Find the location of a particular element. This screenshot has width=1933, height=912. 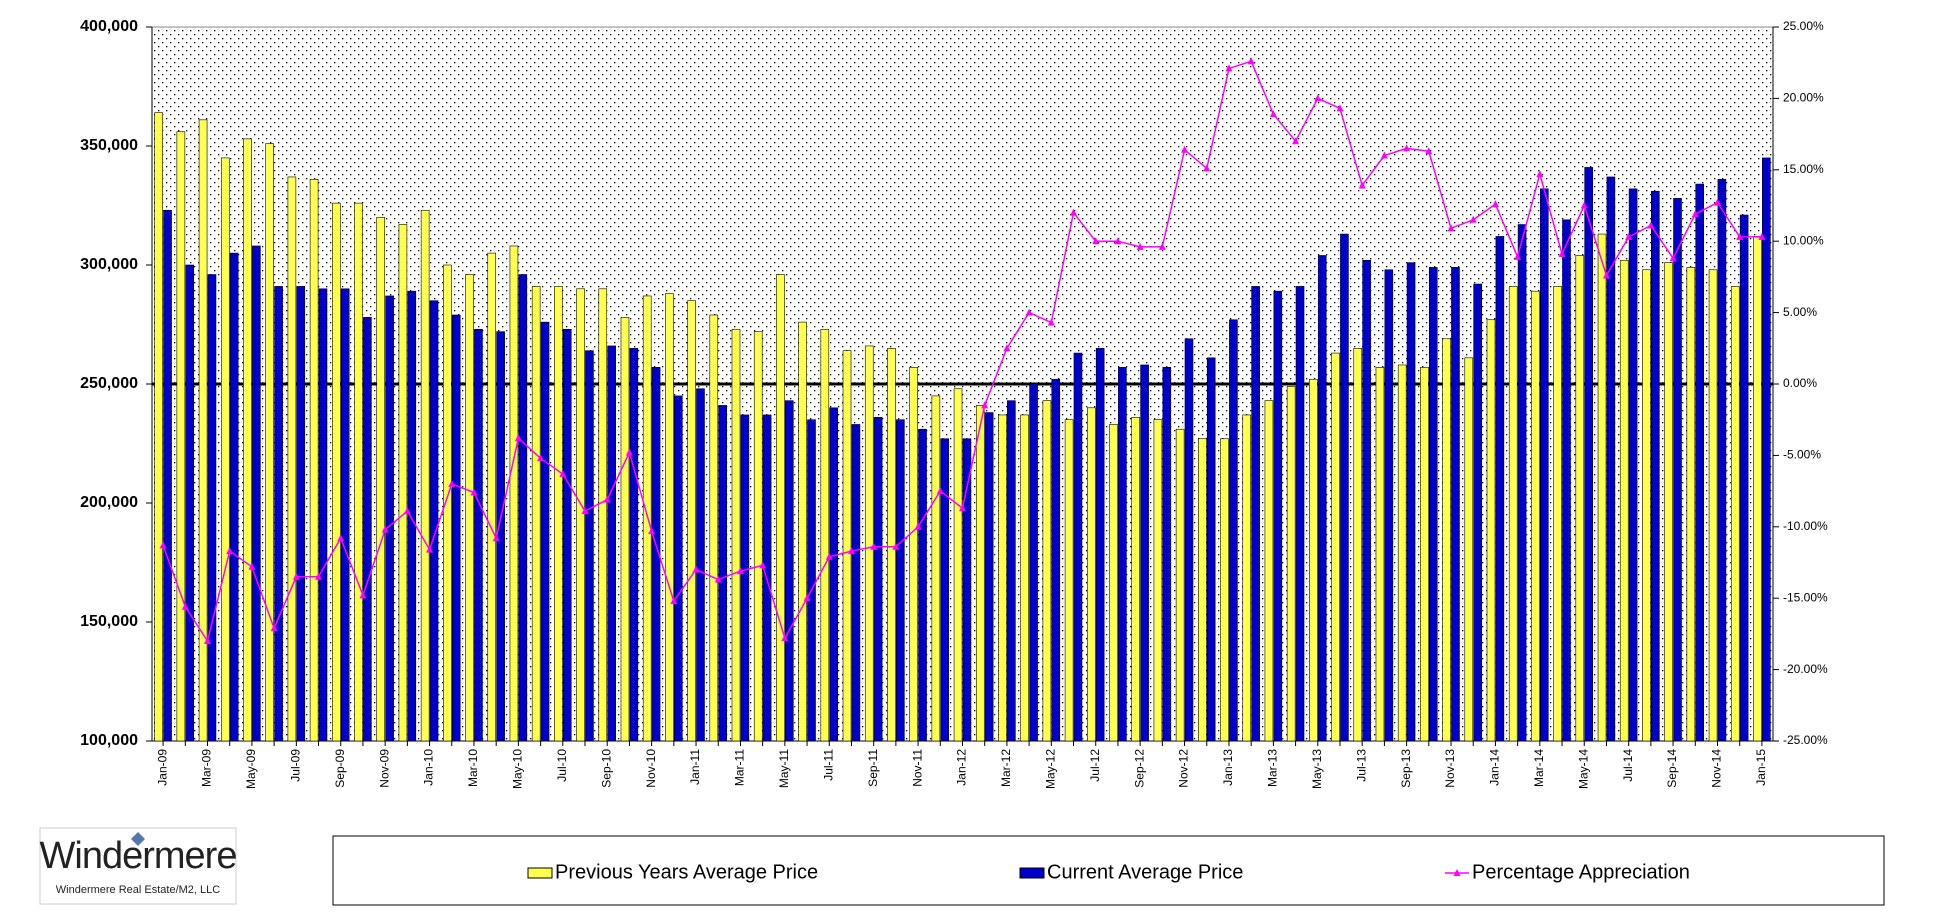

x-tick-label: Jul-13 is located at coordinates (1361, 765).